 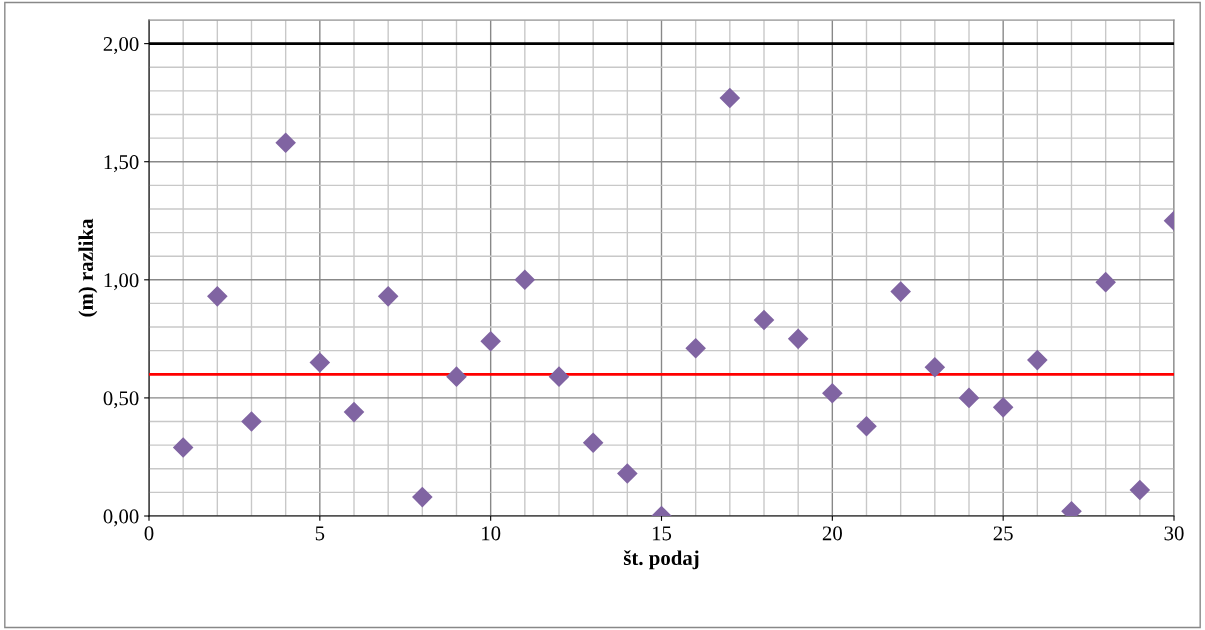 What do you see at coordinates (320, 533) in the screenshot?
I see `x-tick-label: 5` at bounding box center [320, 533].